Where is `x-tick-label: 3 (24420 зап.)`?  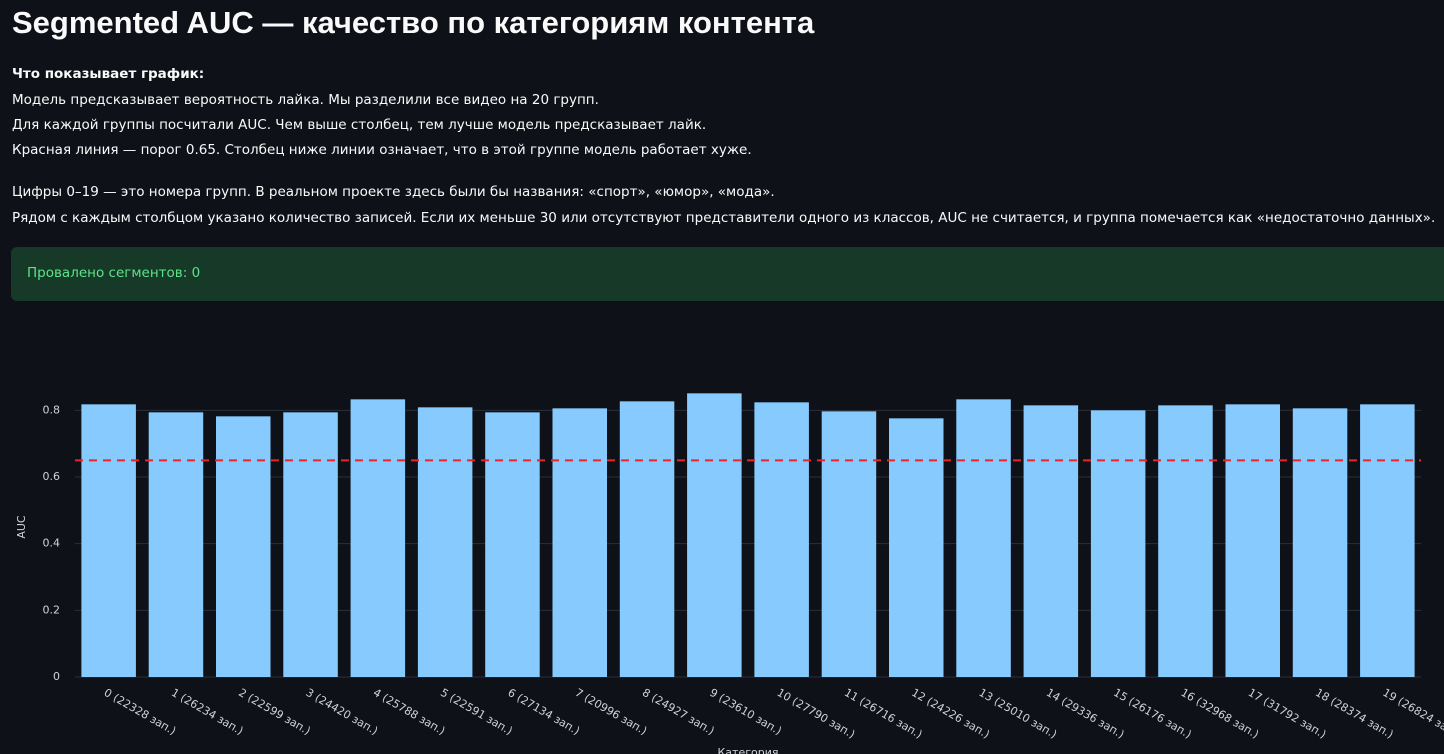 x-tick-label: 3 (24420 зап.) is located at coordinates (342, 712).